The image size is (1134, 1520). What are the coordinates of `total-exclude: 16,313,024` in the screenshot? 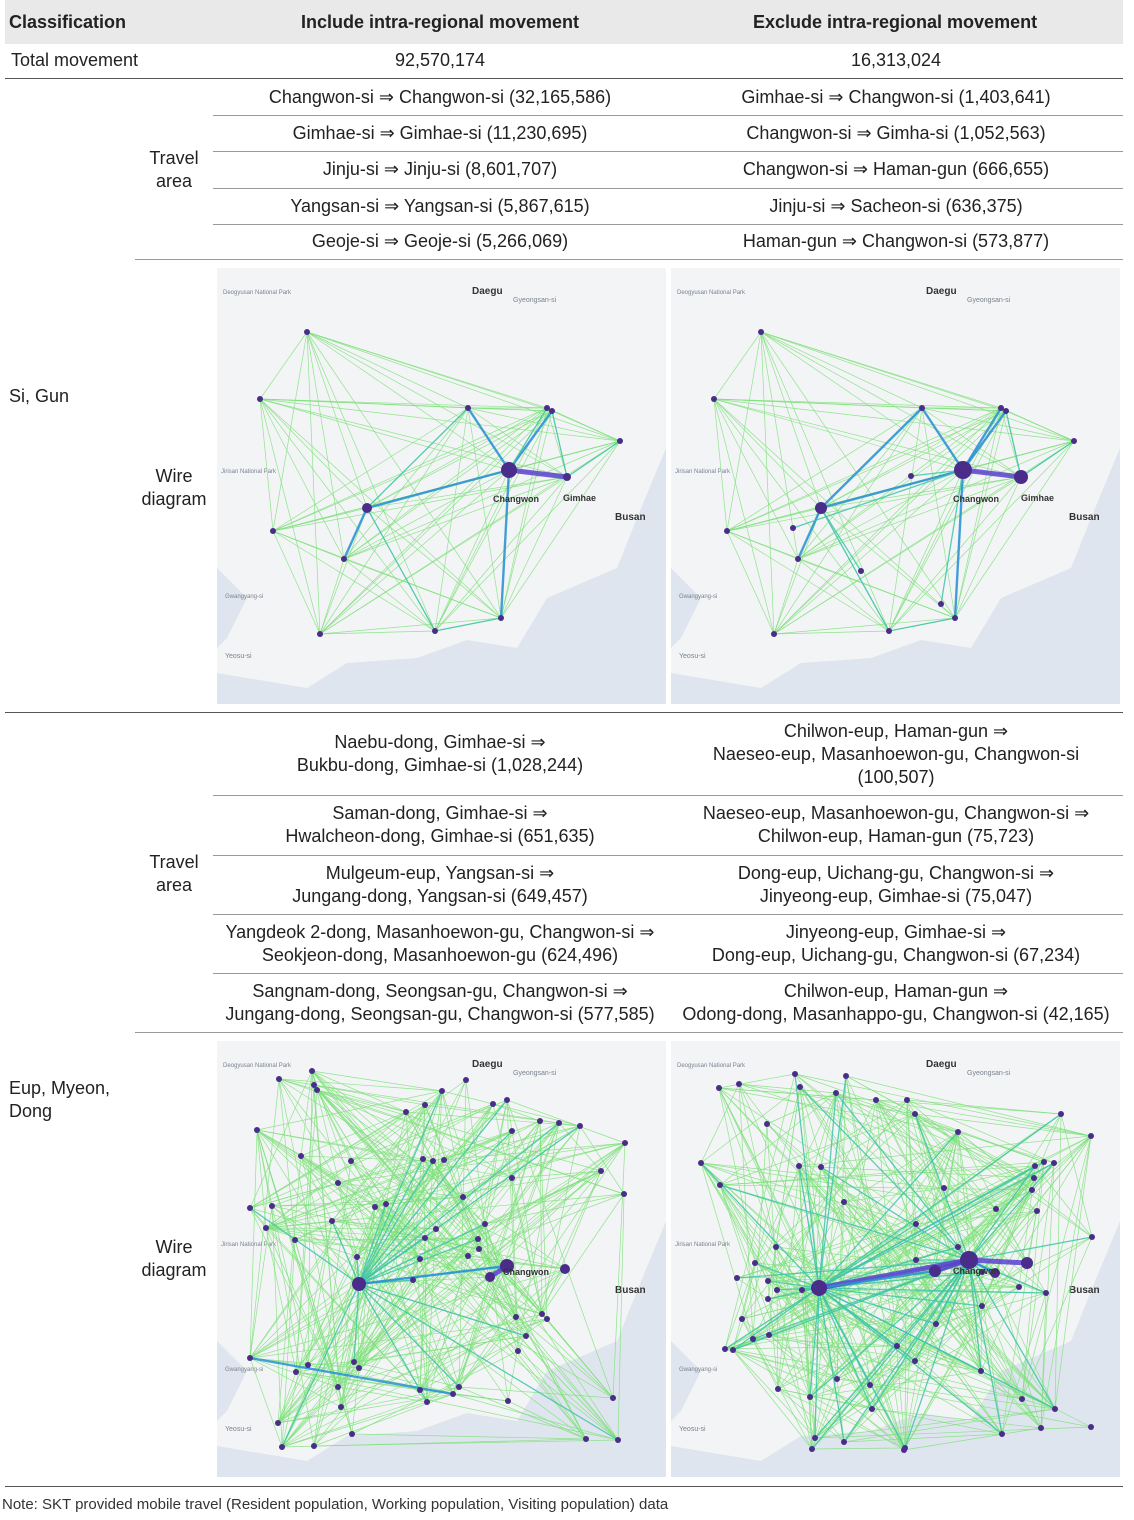 It's located at (896, 60).